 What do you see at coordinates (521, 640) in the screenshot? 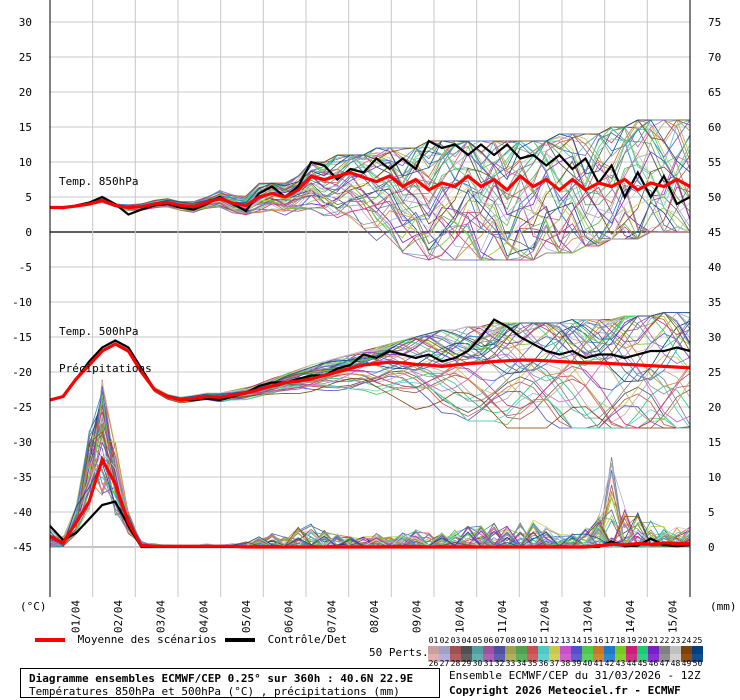
I see `pert-number-top: 09` at bounding box center [521, 640].